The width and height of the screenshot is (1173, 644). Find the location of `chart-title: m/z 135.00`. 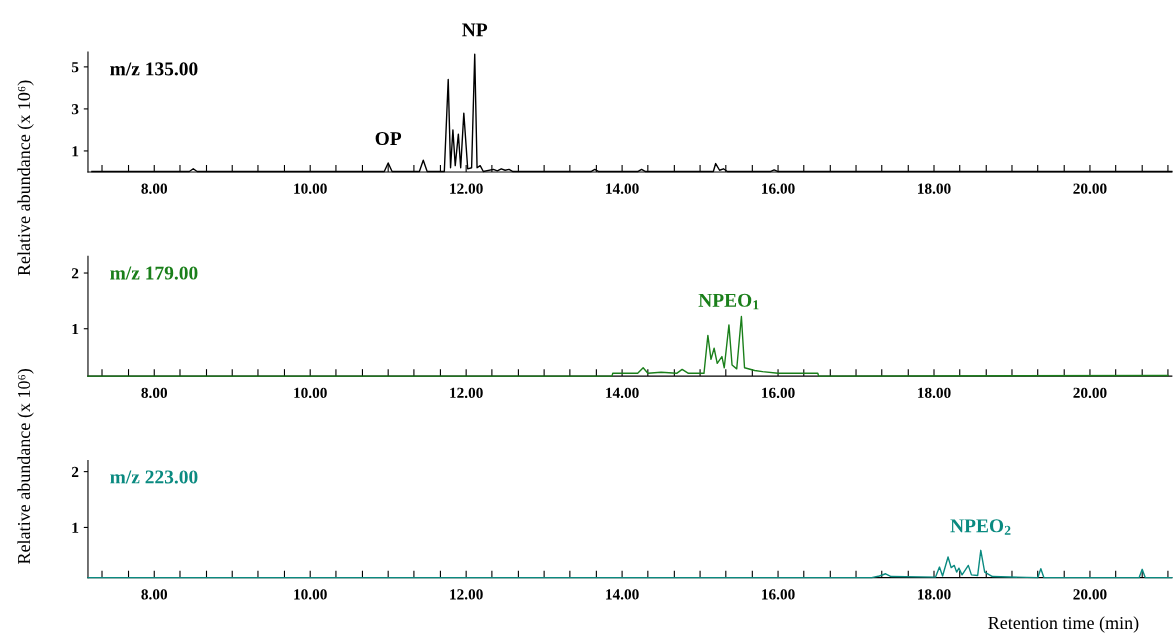

chart-title: m/z 135.00 is located at coordinates (154, 69).